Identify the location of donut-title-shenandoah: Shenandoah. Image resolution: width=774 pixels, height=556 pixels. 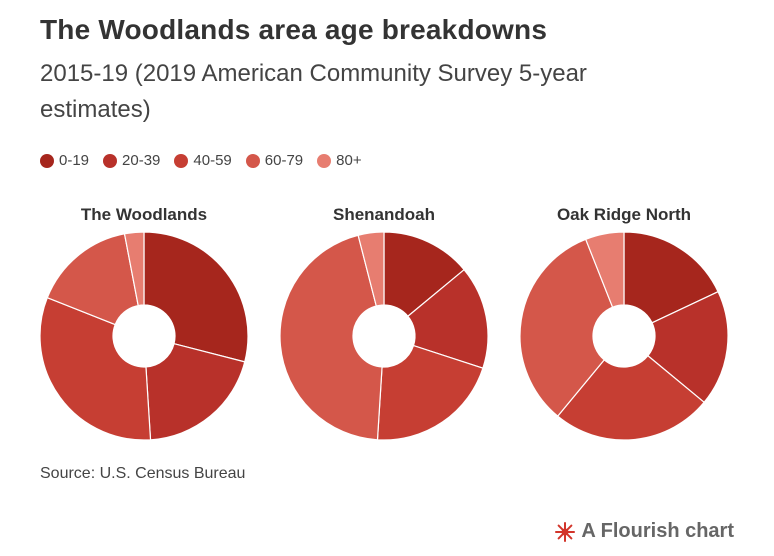
(383, 214).